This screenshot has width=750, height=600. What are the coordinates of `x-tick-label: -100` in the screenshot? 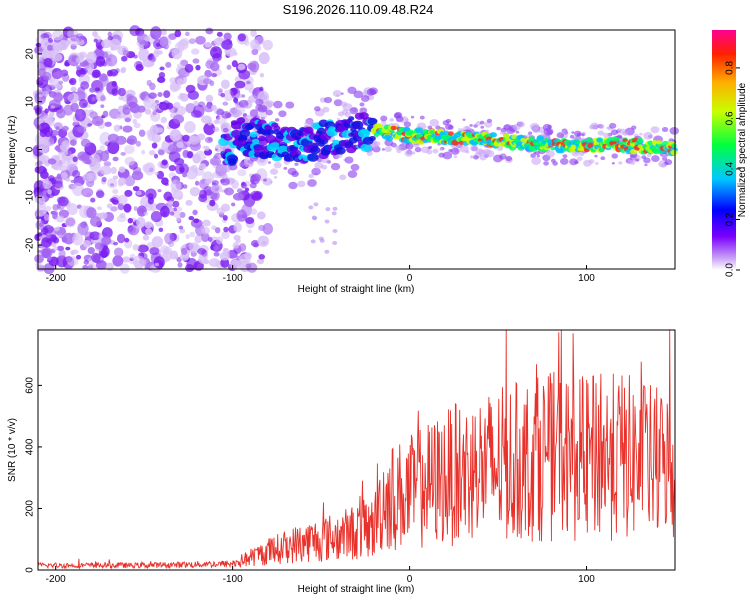 It's located at (233, 278).